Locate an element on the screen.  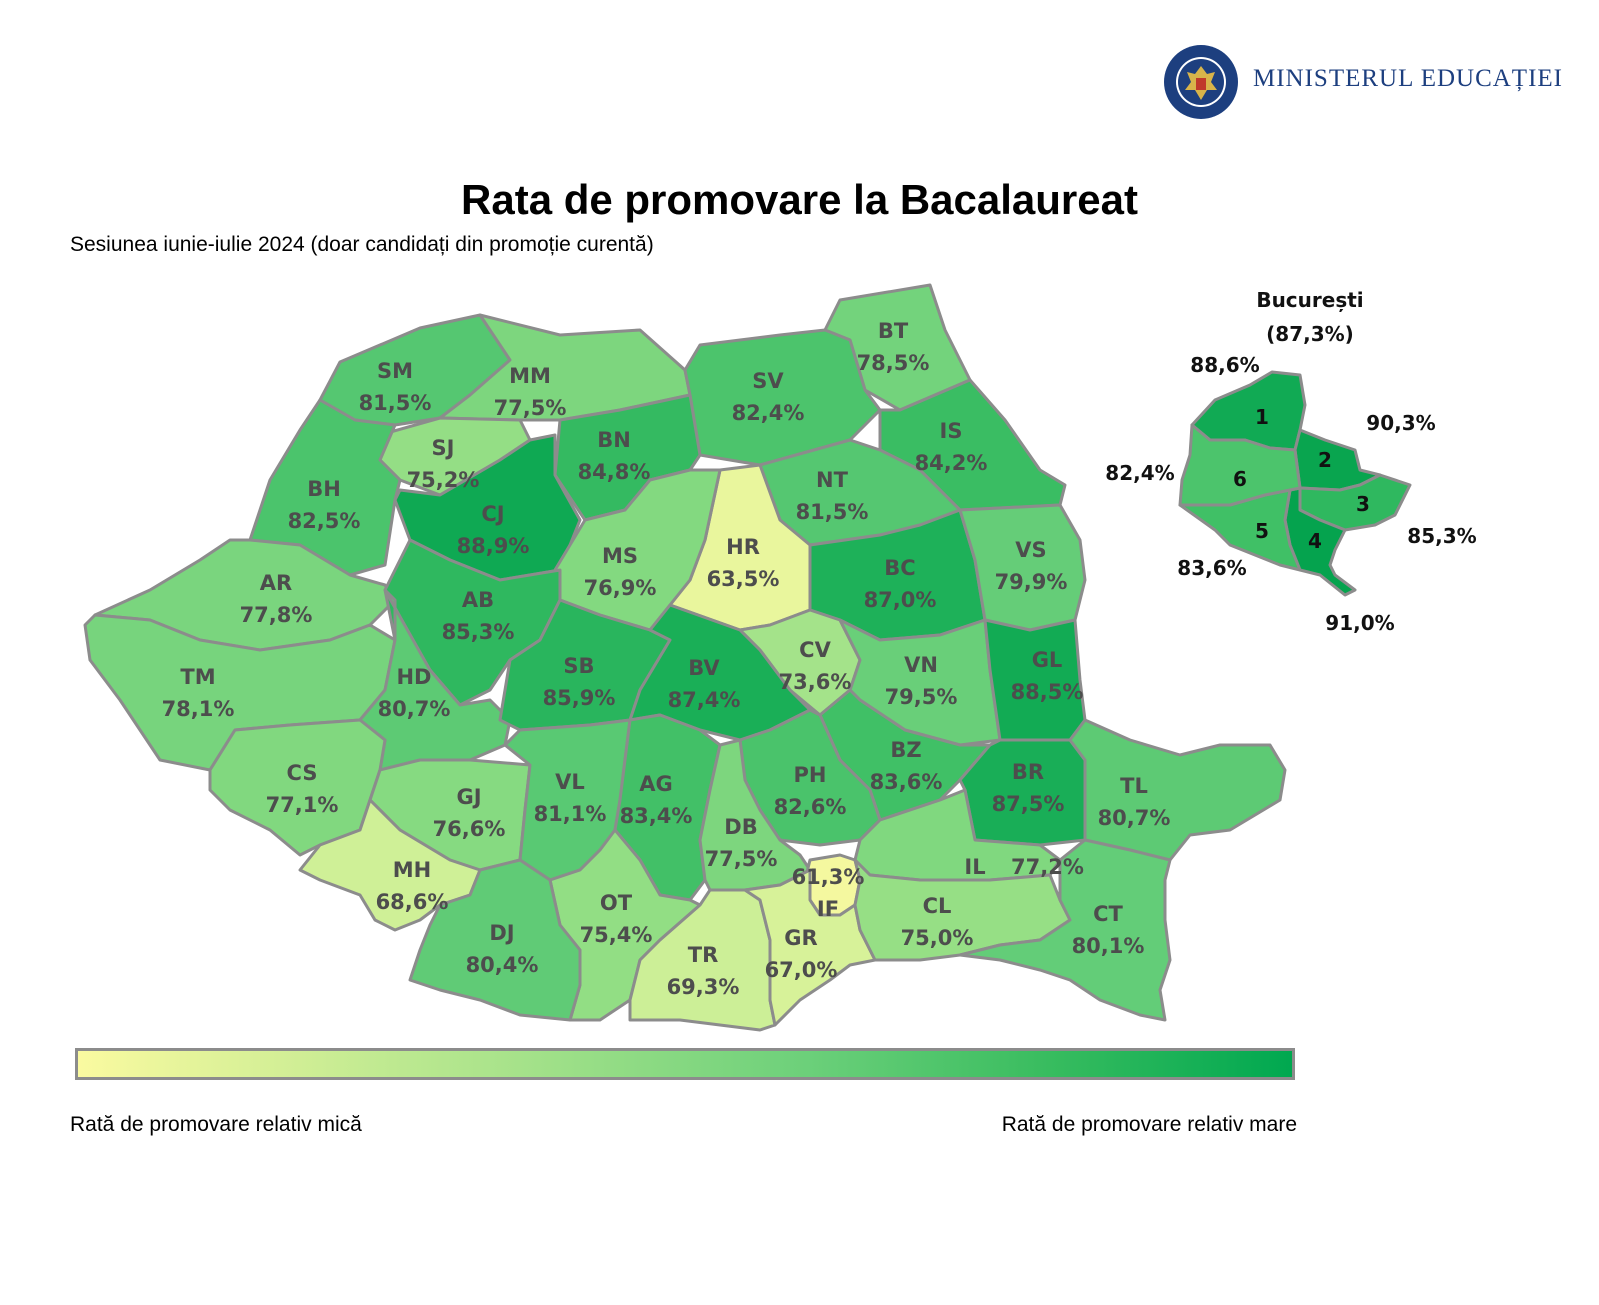
county-TL is located at coordinates (1177, 790).